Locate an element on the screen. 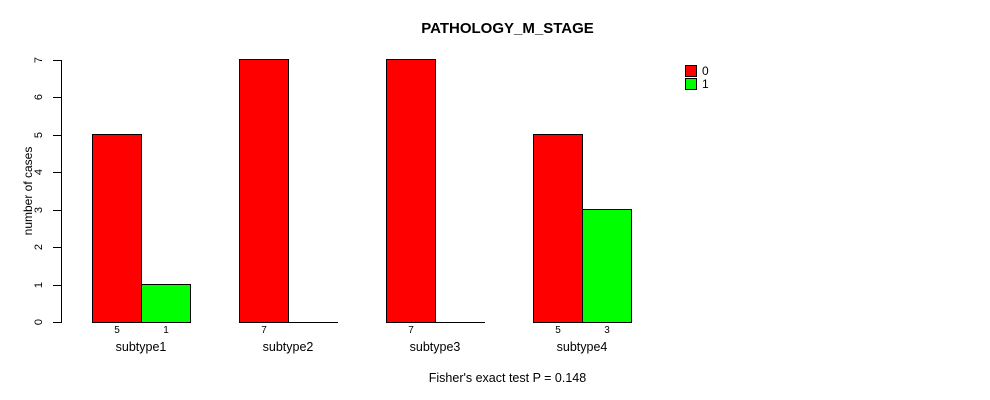 The image size is (990, 400). y-tick-label: 2 is located at coordinates (39, 247).